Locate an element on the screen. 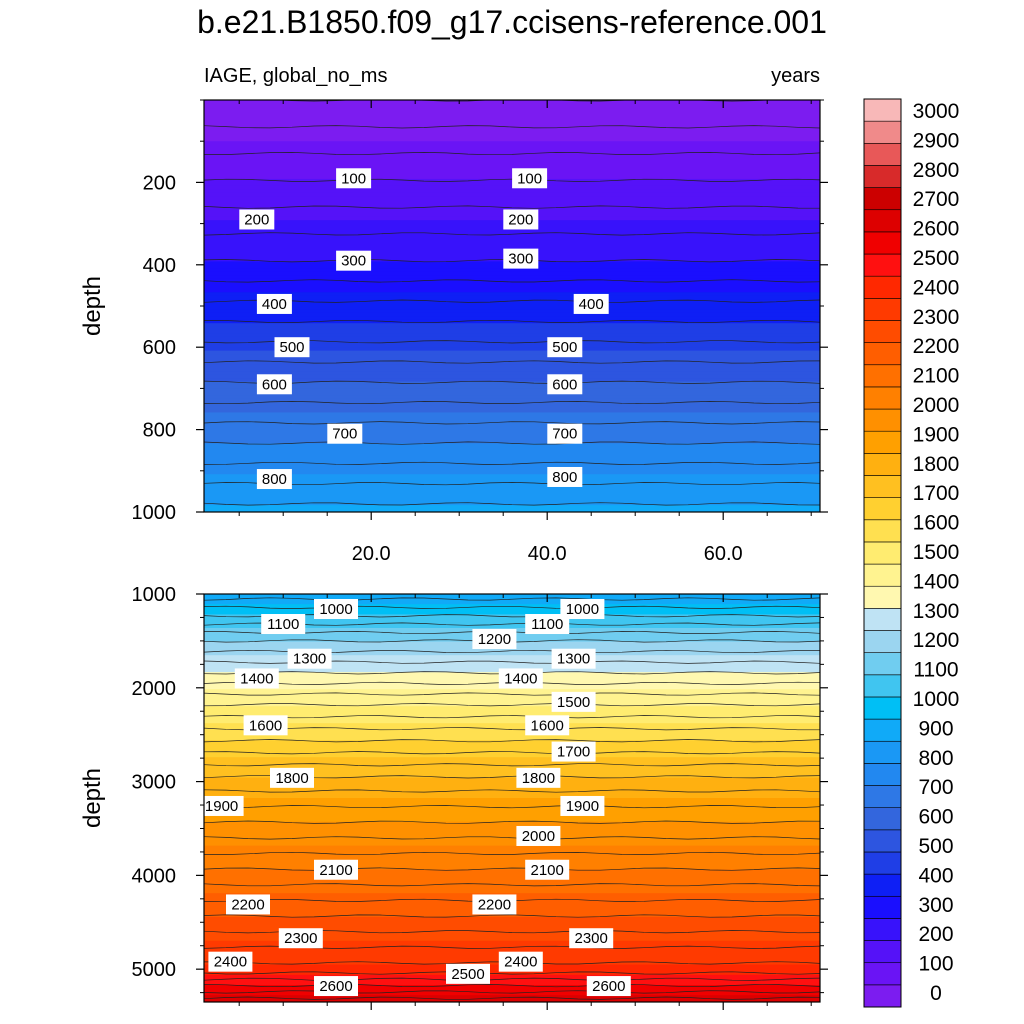 This screenshot has height=1024, width=1024. contour-label: 1900 is located at coordinates (221, 806).